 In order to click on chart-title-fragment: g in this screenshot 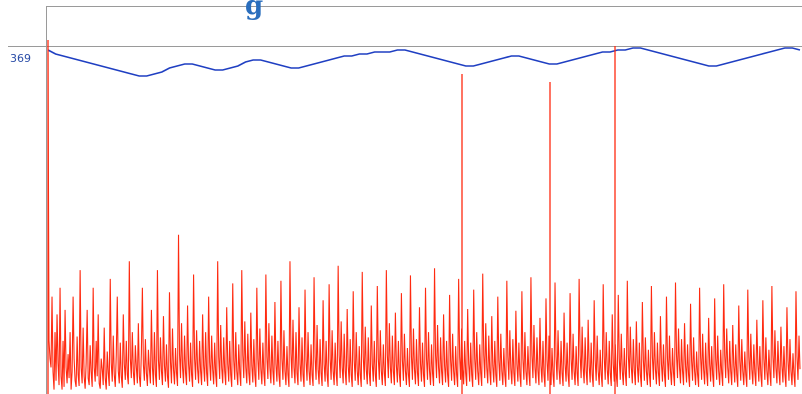, I will do `click(254, 10)`.